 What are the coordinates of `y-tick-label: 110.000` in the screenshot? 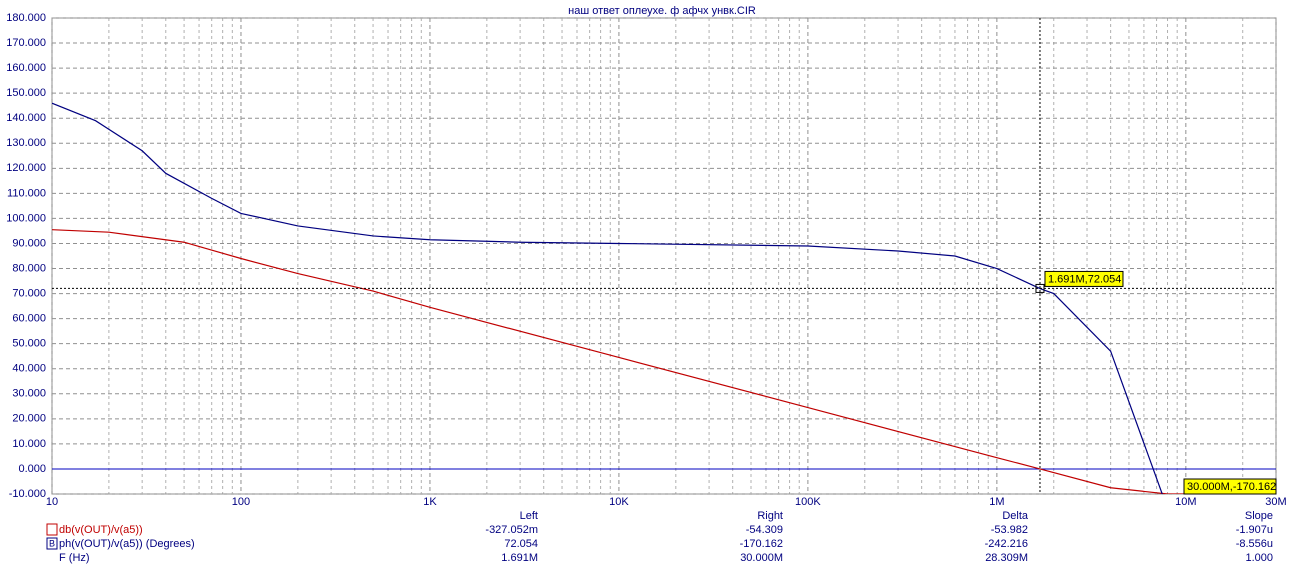 It's located at (26, 193).